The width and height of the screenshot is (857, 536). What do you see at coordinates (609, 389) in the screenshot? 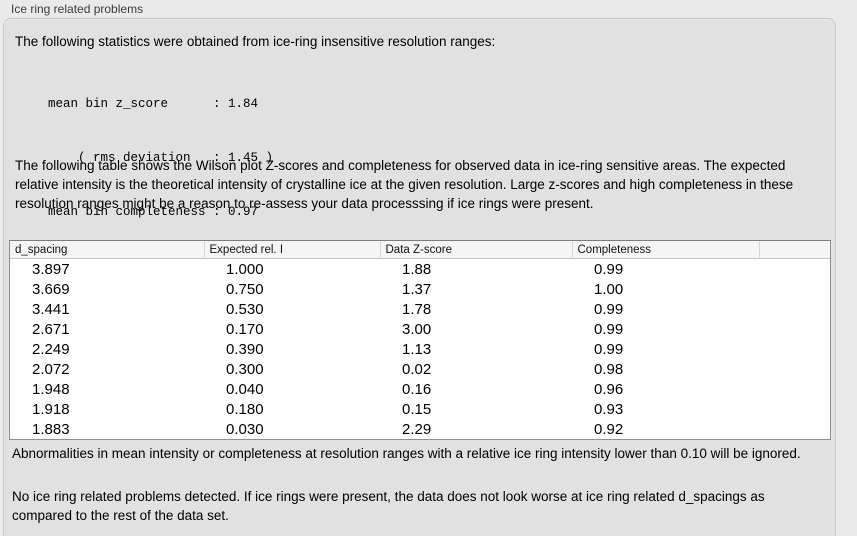
I see `table-cell: 0.96` at bounding box center [609, 389].